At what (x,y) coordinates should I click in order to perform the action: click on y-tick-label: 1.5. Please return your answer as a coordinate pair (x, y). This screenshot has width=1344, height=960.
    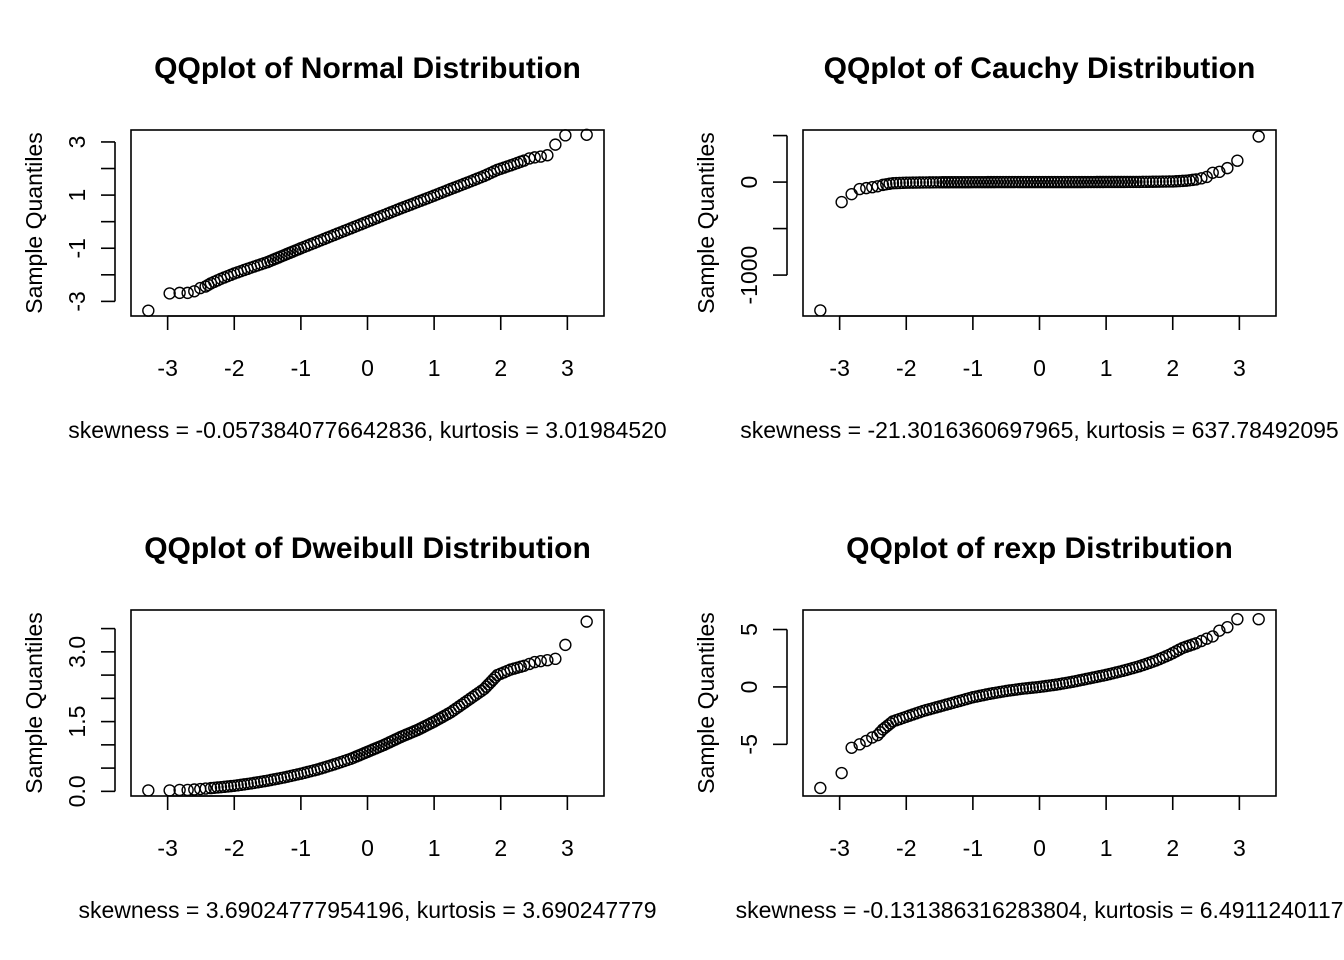
    Looking at the image, I should click on (77, 722).